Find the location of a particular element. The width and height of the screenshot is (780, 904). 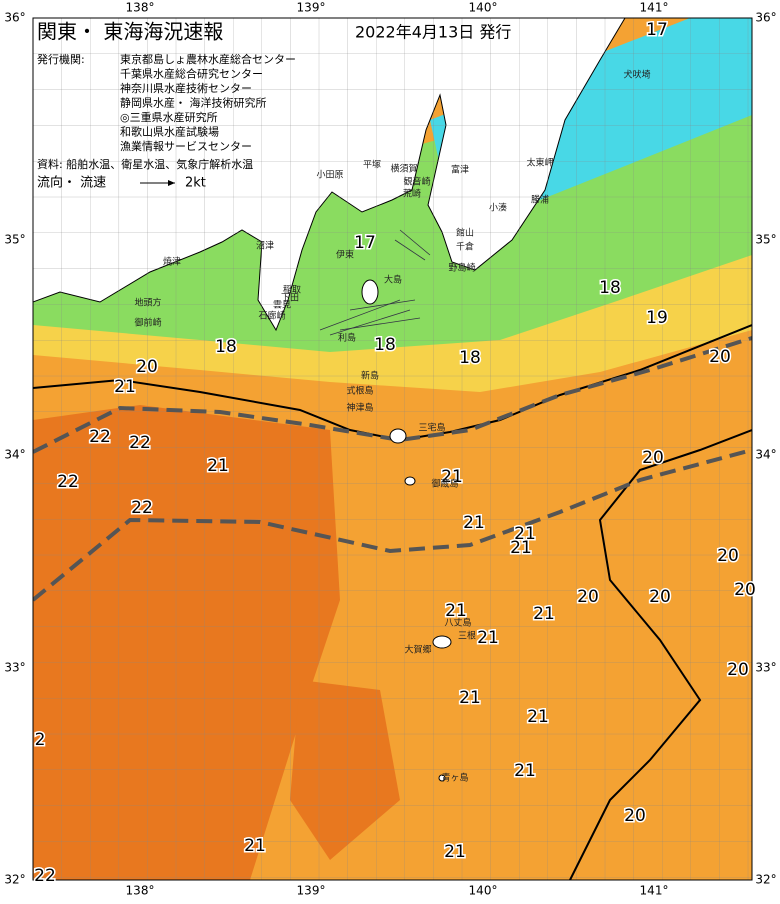

source: 資料: 船舶水温、衛星水温、気象庁解析水温 is located at coordinates (145, 164).